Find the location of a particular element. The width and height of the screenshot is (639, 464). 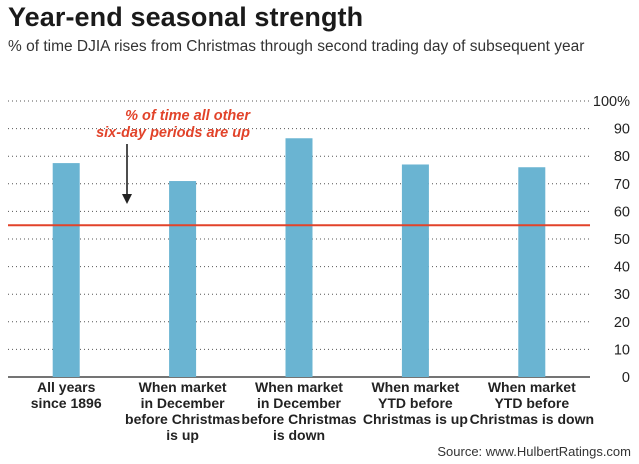

y-tick-label-50: 50 is located at coordinates (622, 240).